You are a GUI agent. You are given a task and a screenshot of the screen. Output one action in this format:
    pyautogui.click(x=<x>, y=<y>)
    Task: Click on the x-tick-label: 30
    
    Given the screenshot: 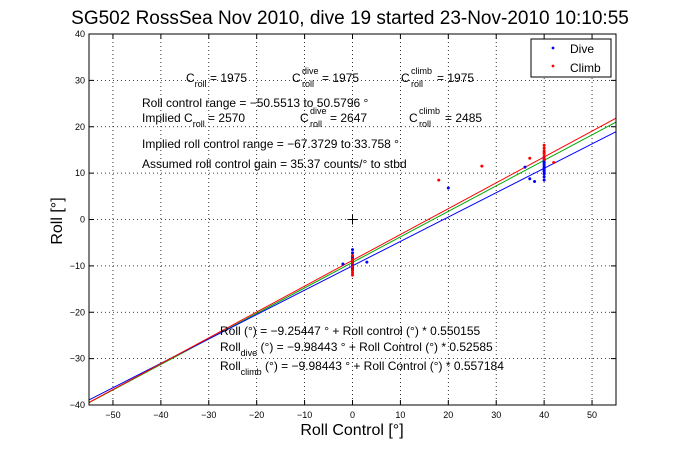 What is the action you would take?
    pyautogui.click(x=496, y=415)
    